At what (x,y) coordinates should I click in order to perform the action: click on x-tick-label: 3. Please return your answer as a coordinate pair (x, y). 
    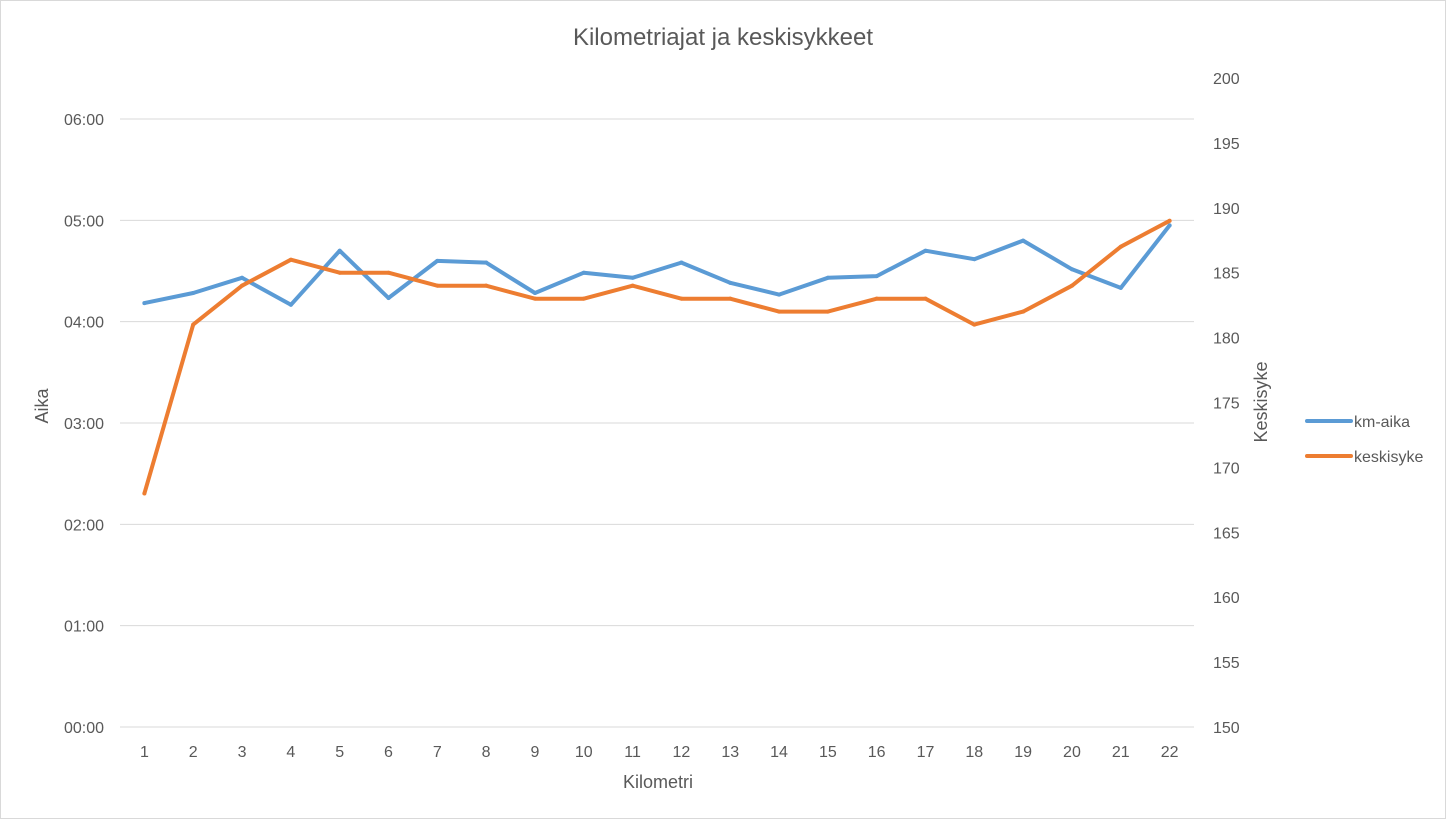
    Looking at the image, I should click on (242, 752).